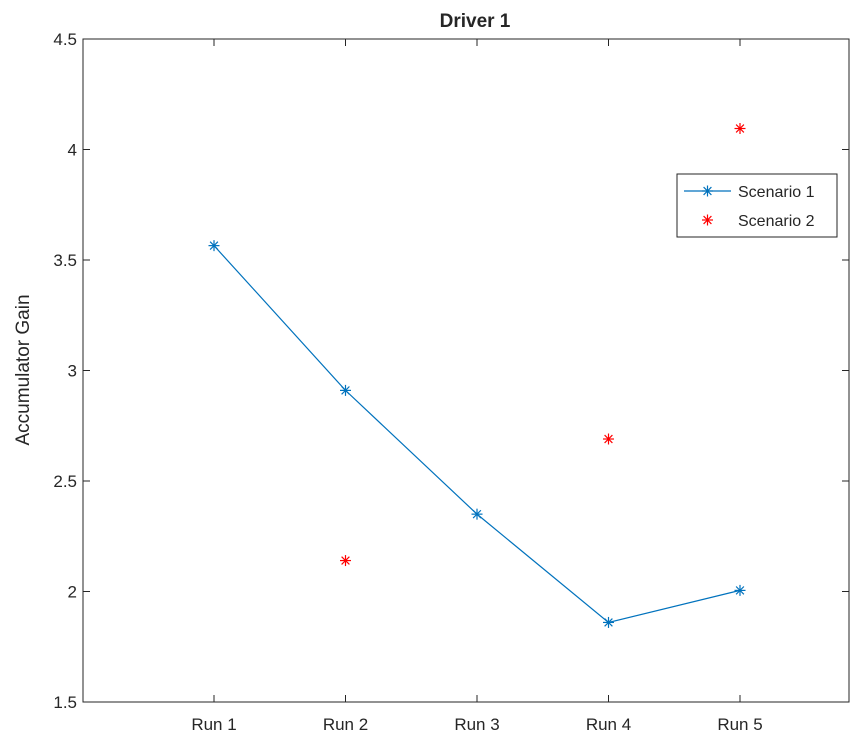 This screenshot has width=863, height=738. Describe the element at coordinates (475, 21) in the screenshot. I see `chart-title: Driver 1` at that location.